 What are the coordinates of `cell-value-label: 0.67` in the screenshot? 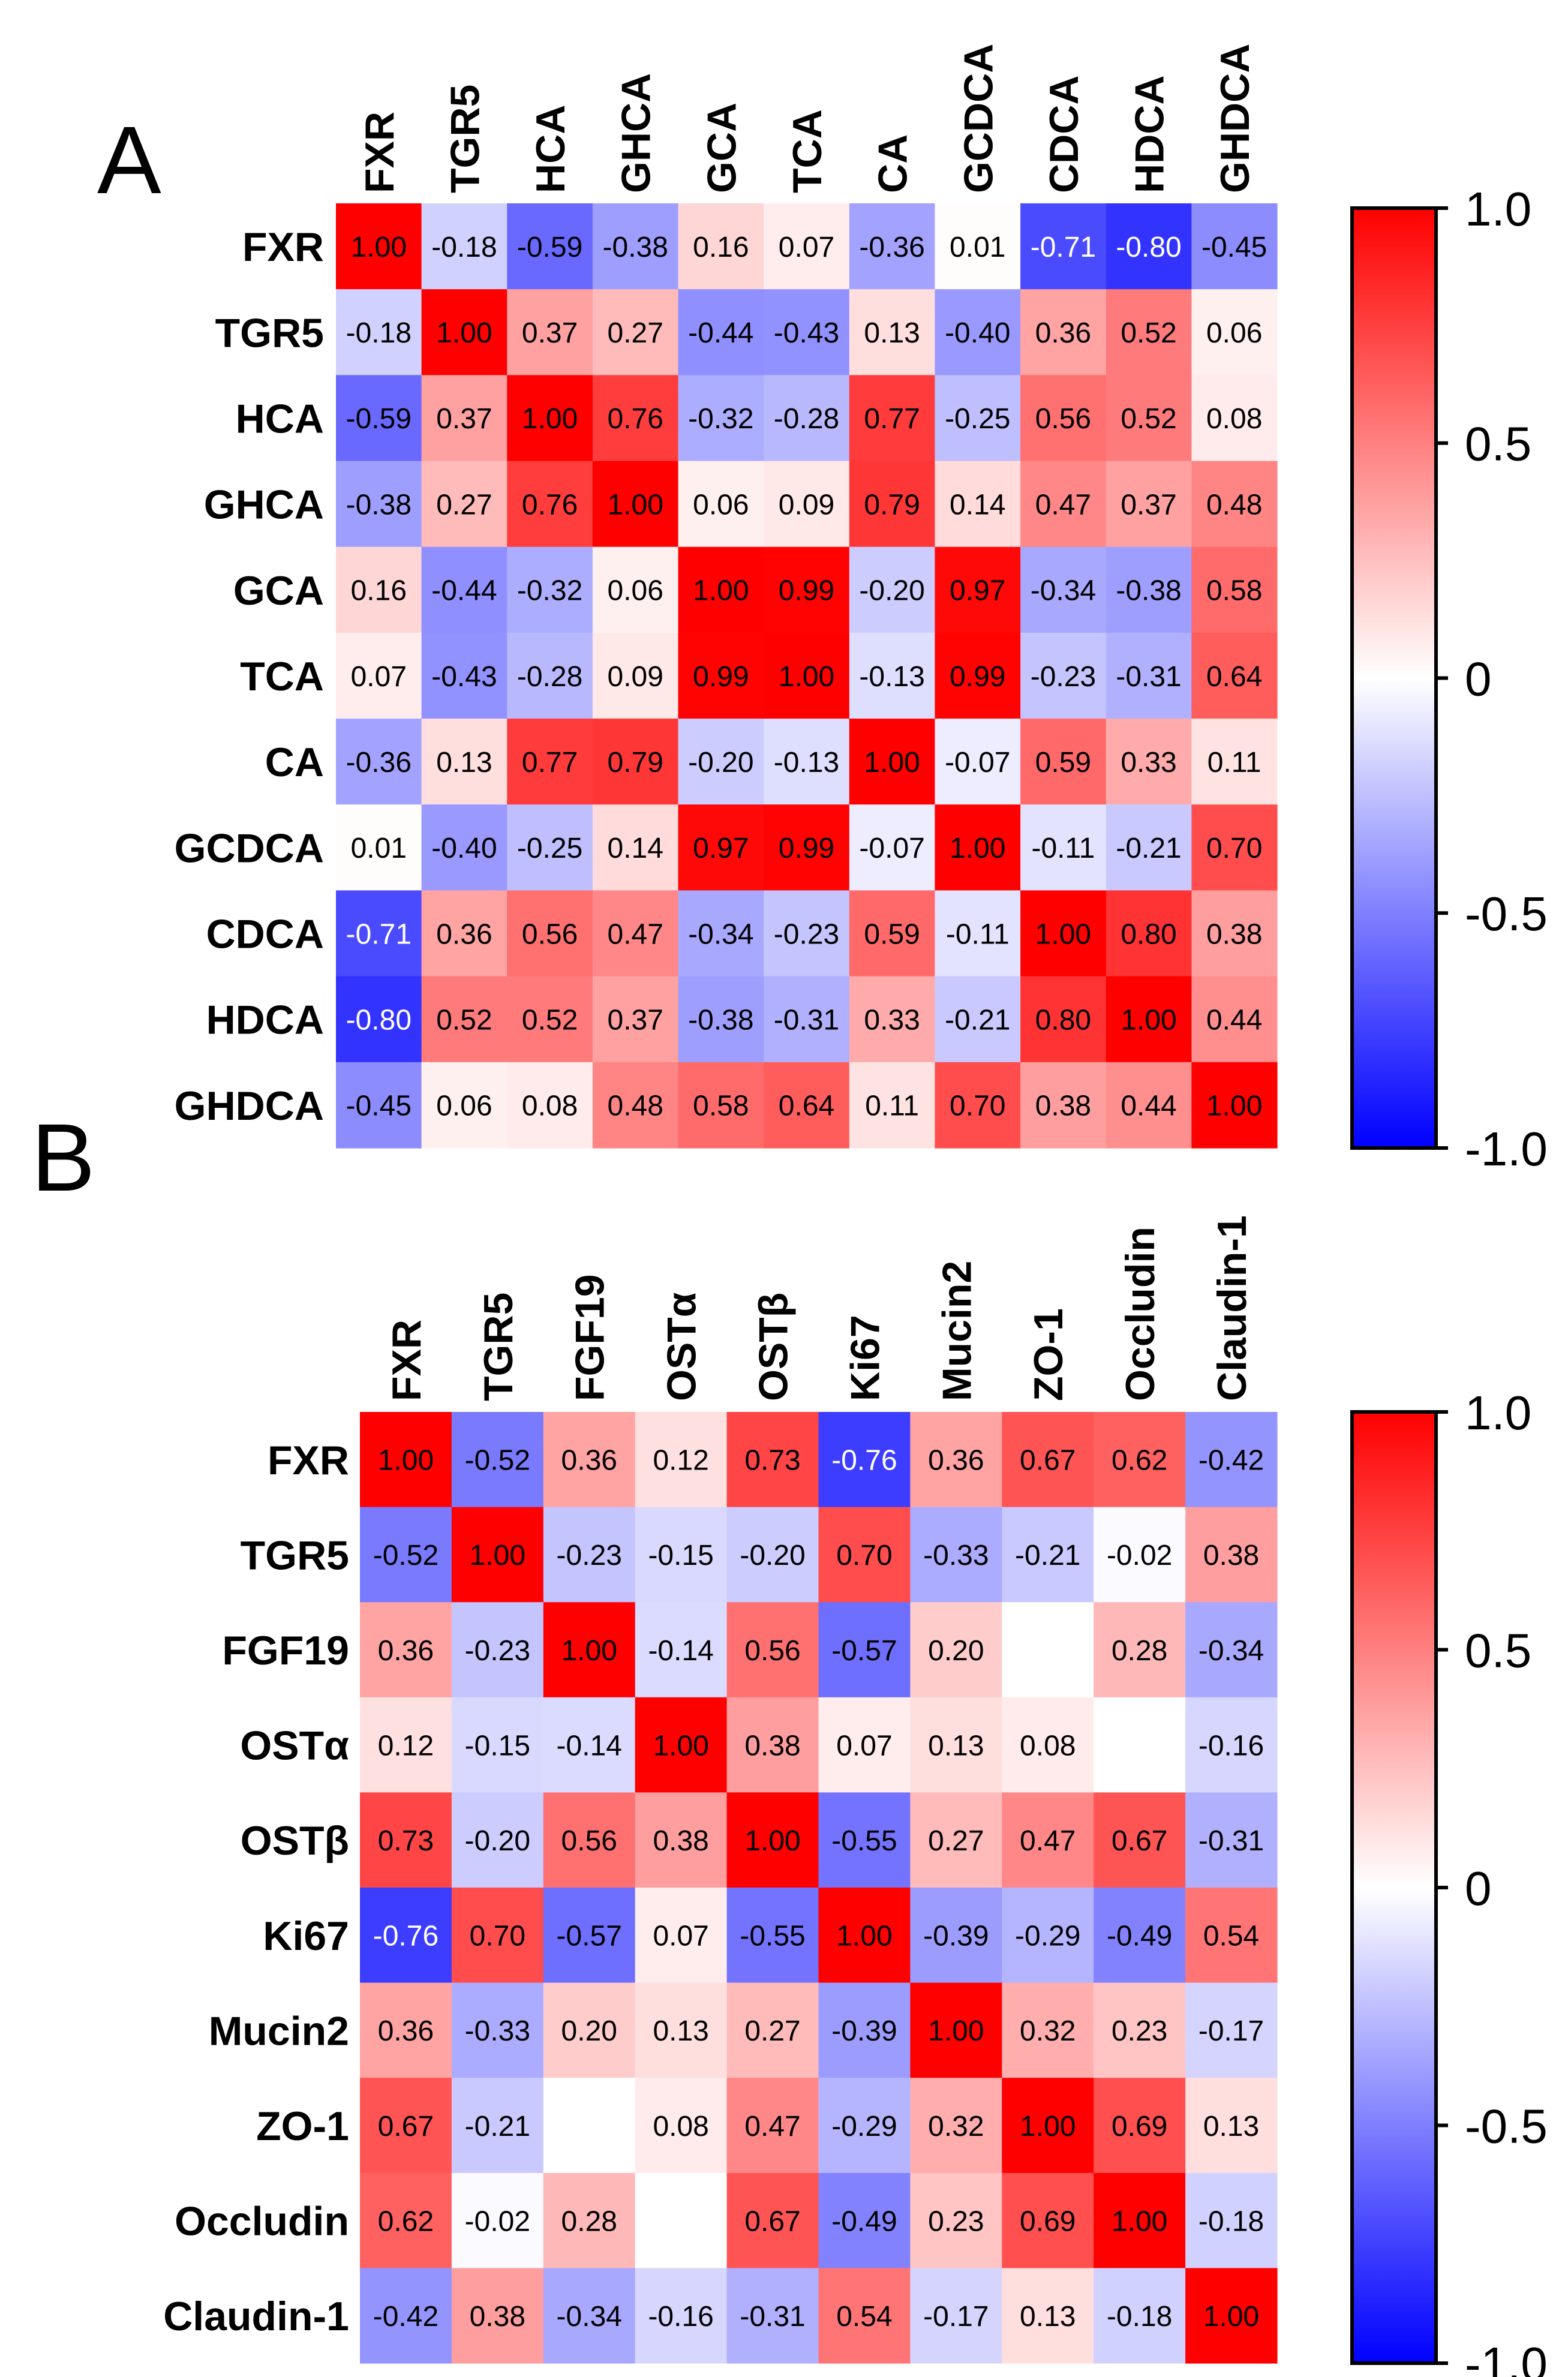 It's located at (406, 2126).